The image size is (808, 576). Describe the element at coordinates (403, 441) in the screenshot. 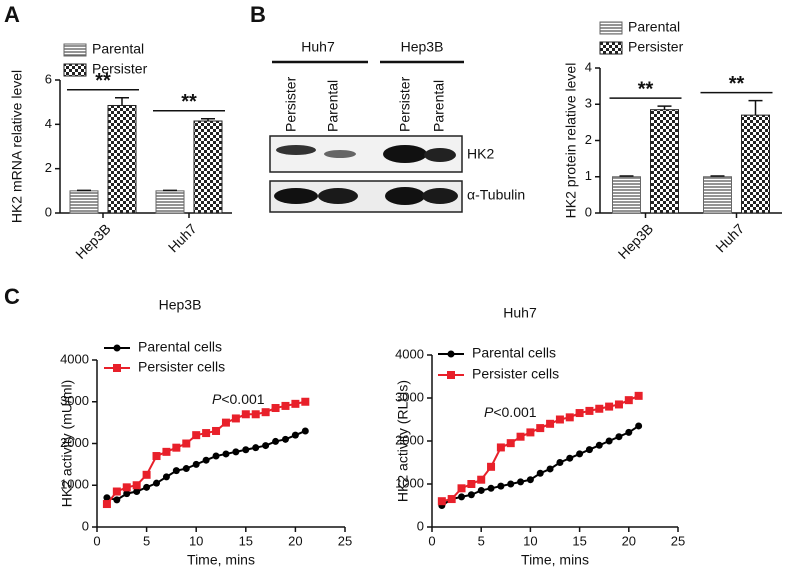

I see `y-axis-label: HK2 activity (RLUs)` at that location.